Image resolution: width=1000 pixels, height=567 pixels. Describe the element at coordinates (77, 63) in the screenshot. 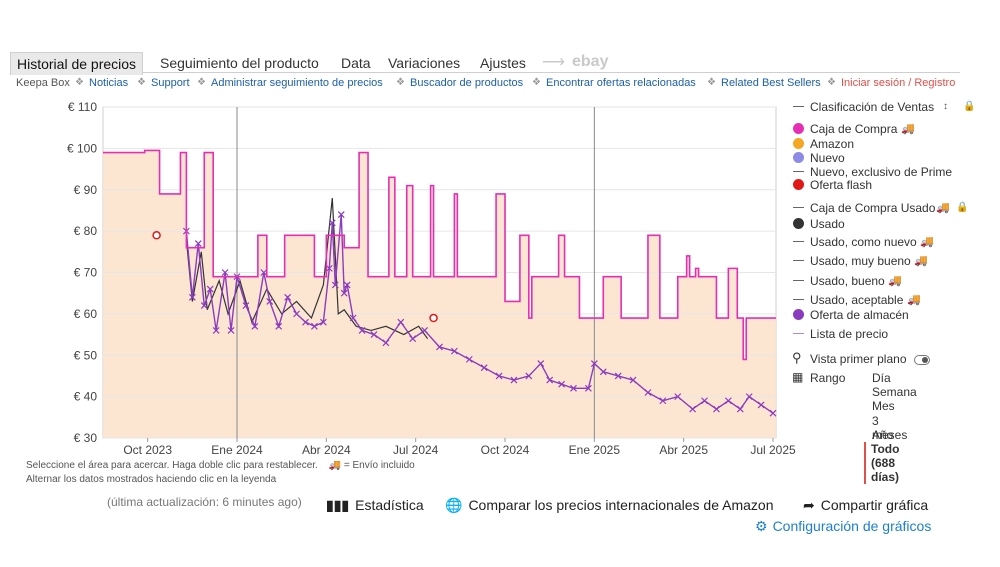

I see `tab-price-history: Historial de precios` at that location.